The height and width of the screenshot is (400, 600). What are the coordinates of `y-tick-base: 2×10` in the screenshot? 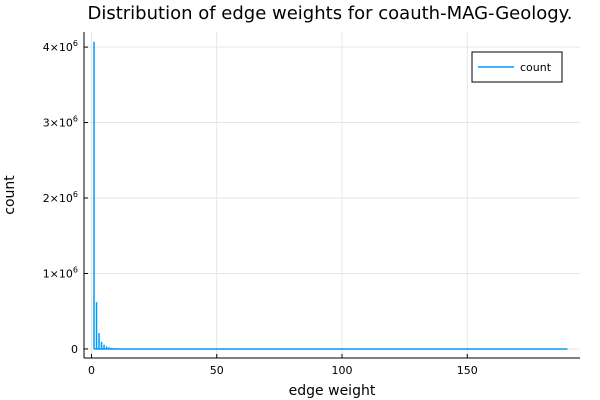 It's located at (58, 198).